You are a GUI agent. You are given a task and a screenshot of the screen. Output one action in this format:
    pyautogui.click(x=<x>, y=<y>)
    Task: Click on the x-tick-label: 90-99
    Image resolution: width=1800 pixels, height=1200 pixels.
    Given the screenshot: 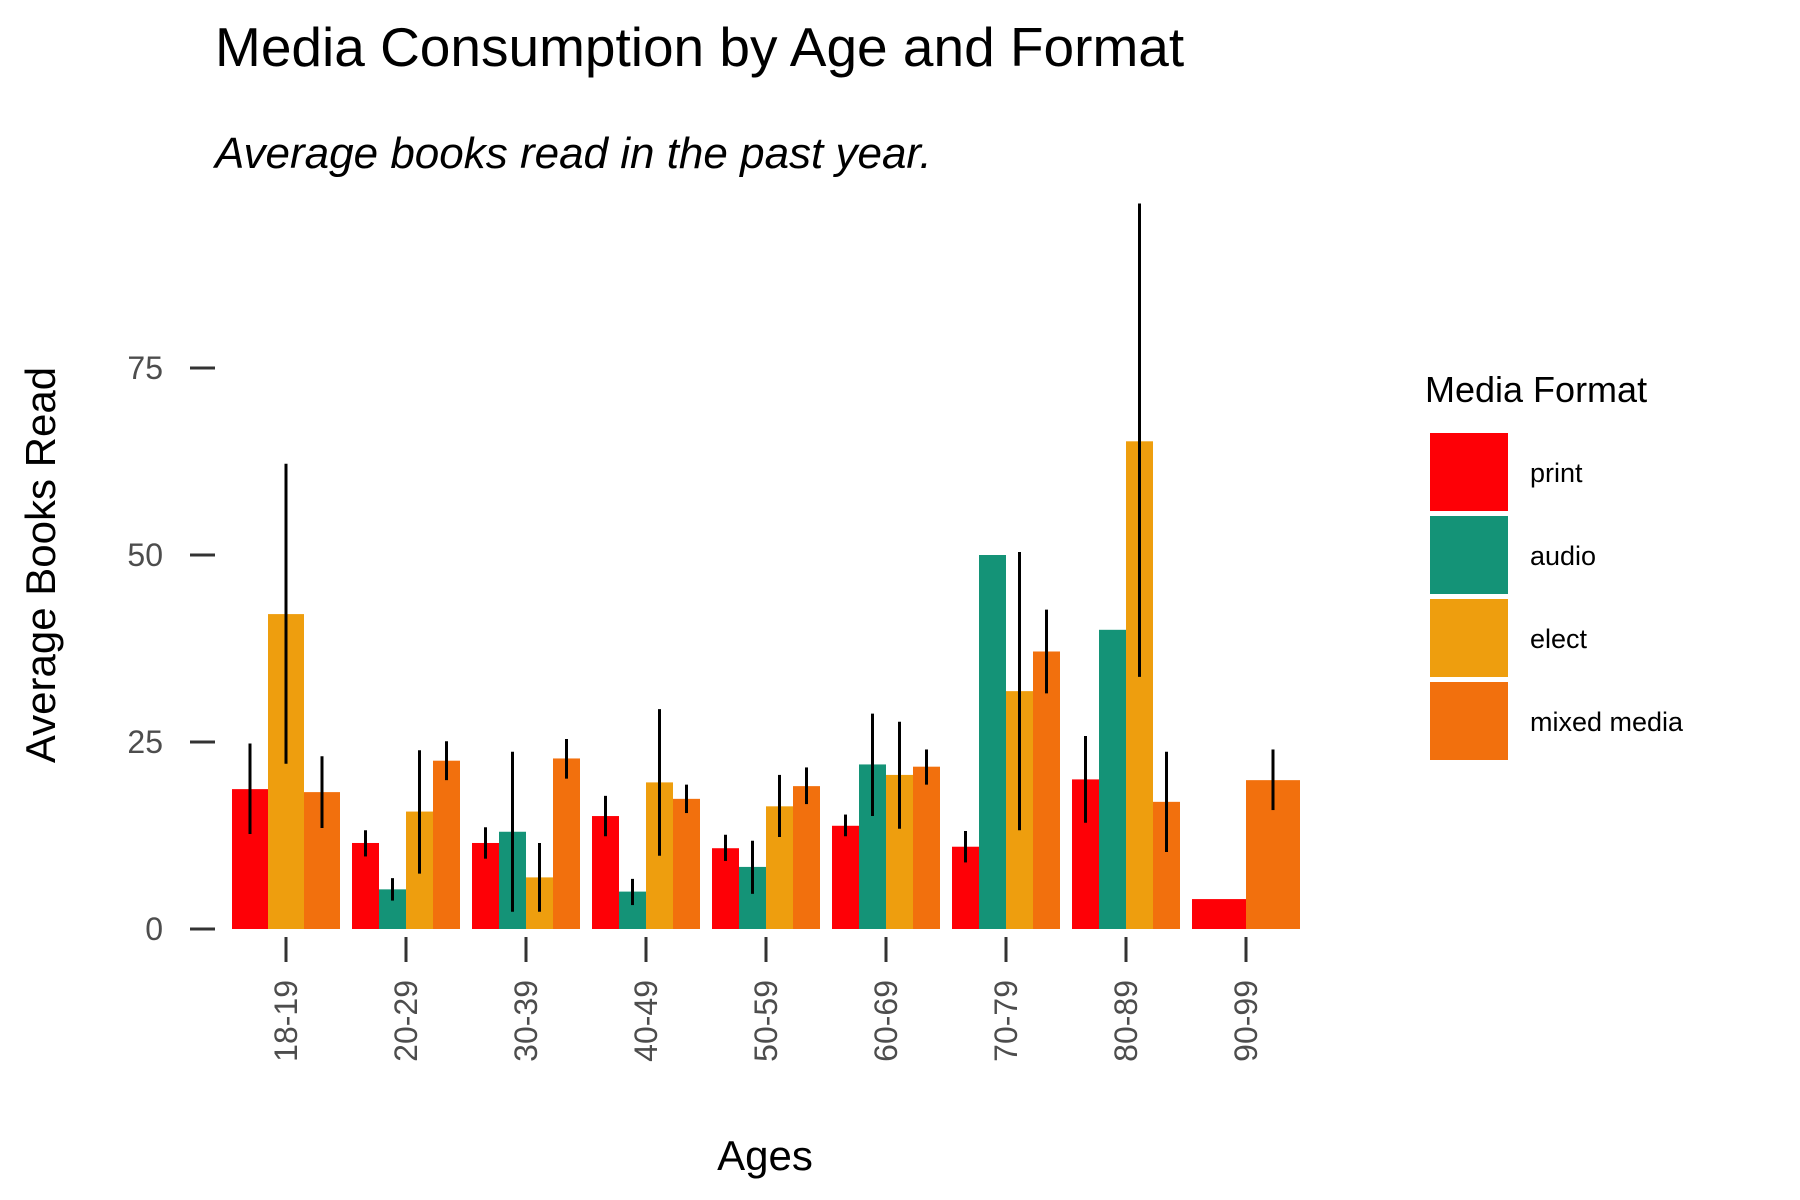 What is the action you would take?
    pyautogui.click(x=1246, y=1021)
    